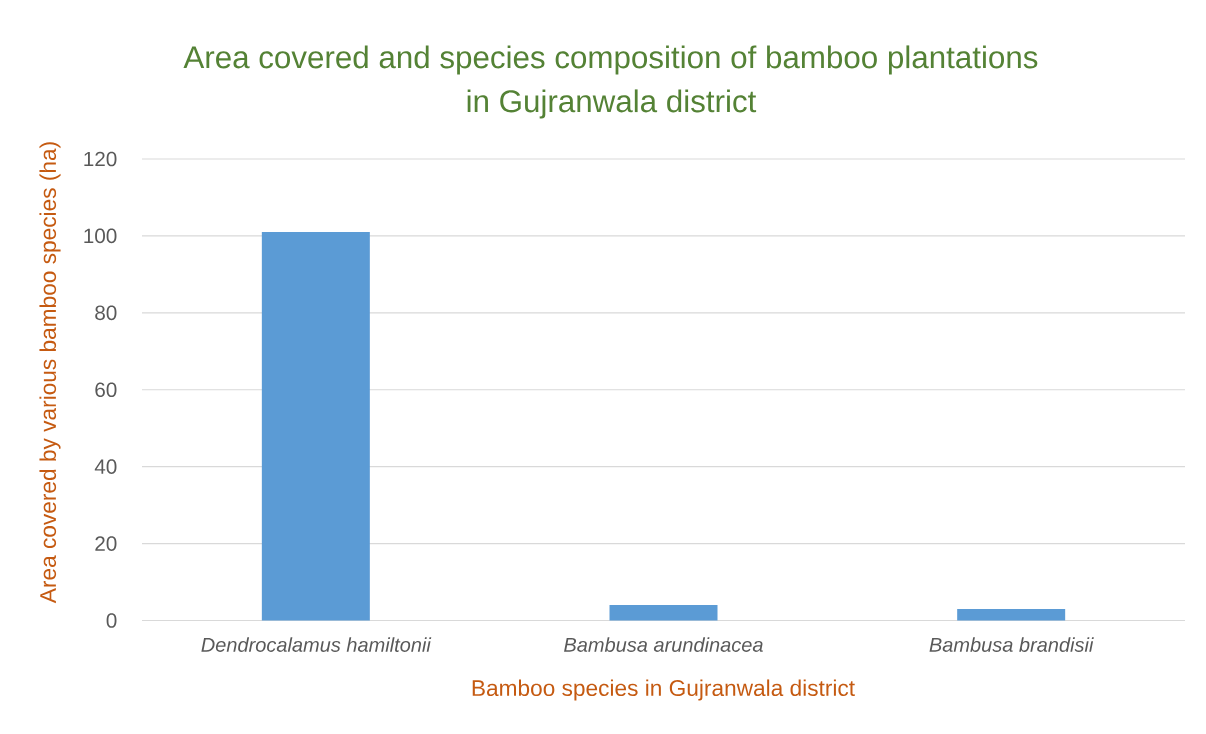 The image size is (1206, 734). I want to click on x-tick-label: Dendrocalamus hamiltonii, so click(316, 644).